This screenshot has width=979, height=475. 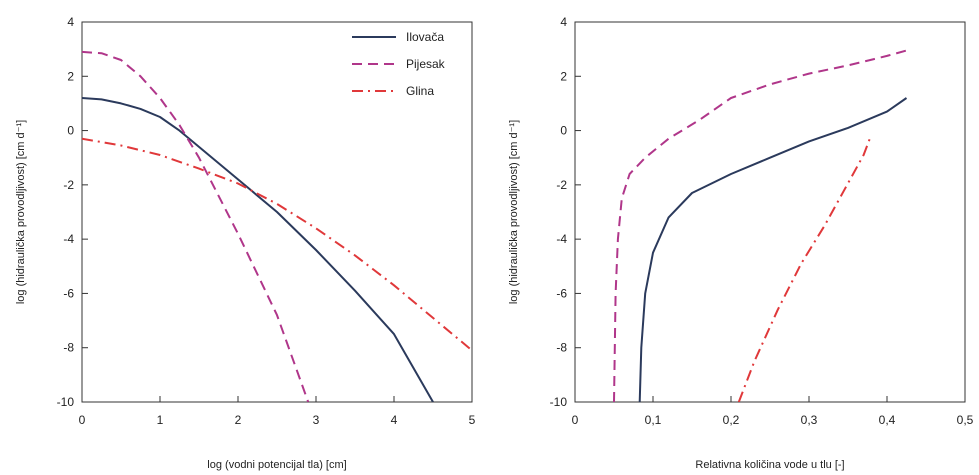 What do you see at coordinates (277, 411) in the screenshot?
I see `x-ticks-left: 0 1 2 3 4 5` at bounding box center [277, 411].